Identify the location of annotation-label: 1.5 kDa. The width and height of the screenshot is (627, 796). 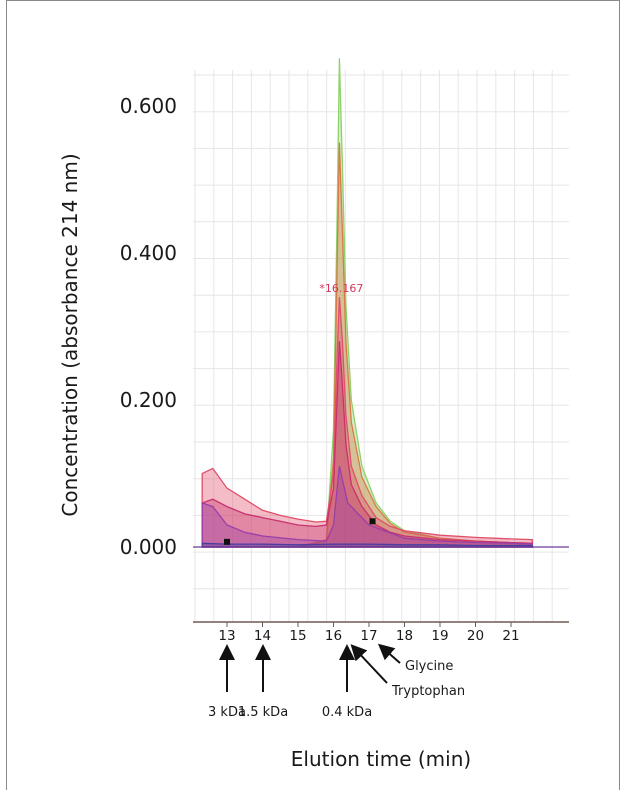
(263, 712).